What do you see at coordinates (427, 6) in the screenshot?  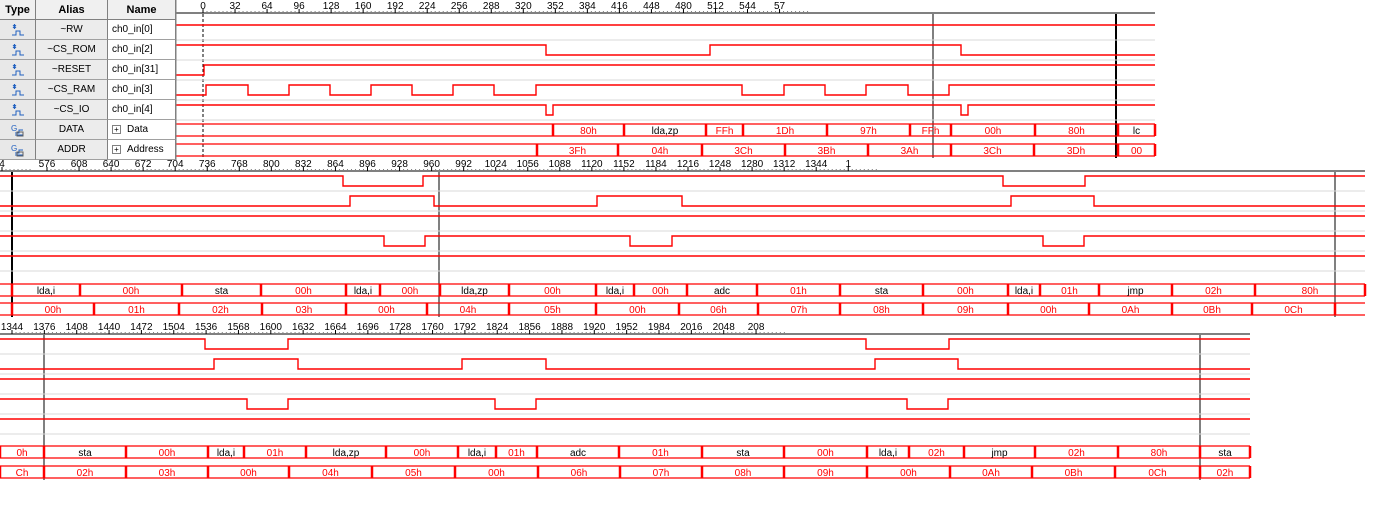 I see `ruler-label: 224` at bounding box center [427, 6].